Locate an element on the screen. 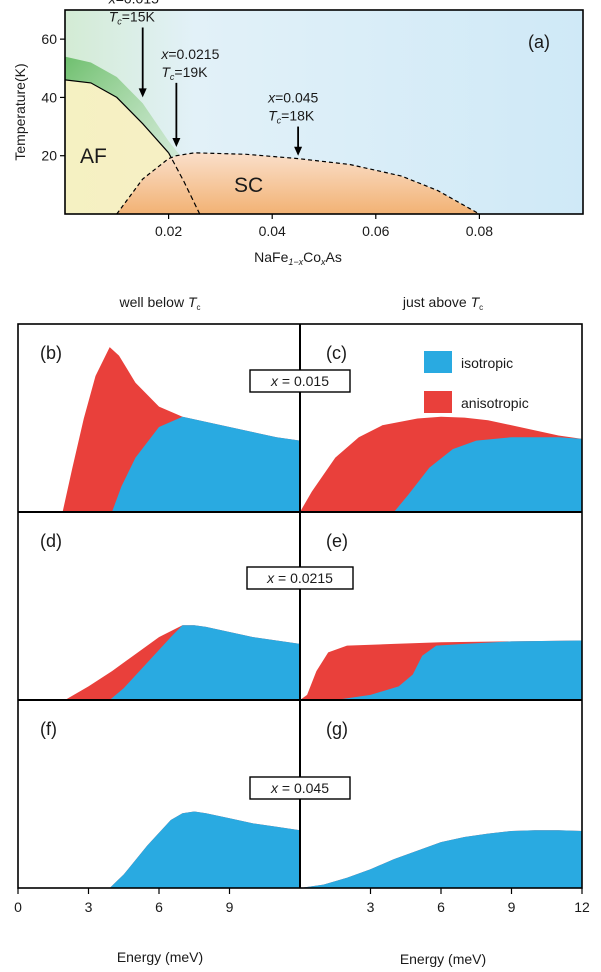 Image resolution: width=601 pixels, height=972 pixels. af-boundary-dashed is located at coordinates (184, 183).